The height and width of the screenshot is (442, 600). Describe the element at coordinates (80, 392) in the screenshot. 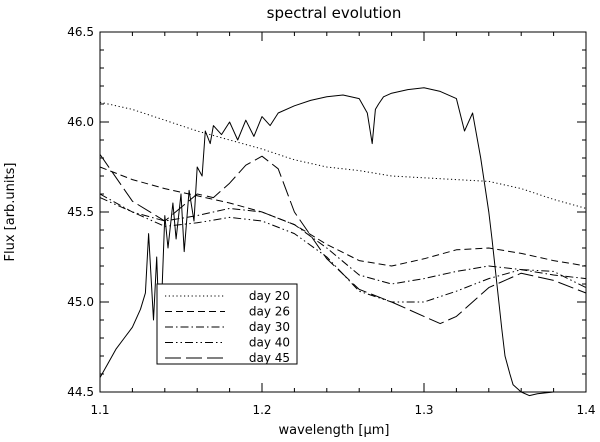

I see `y-tick-label: 44.5` at that location.